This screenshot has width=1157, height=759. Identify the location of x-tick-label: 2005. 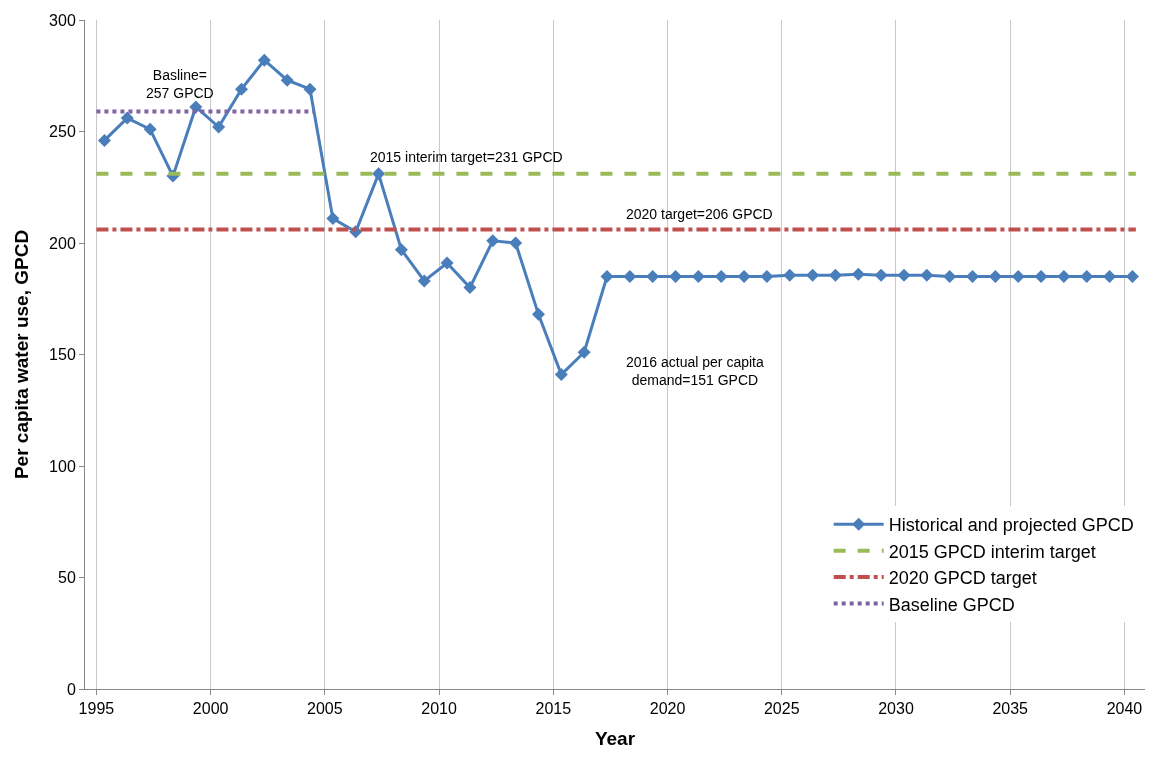
(325, 709).